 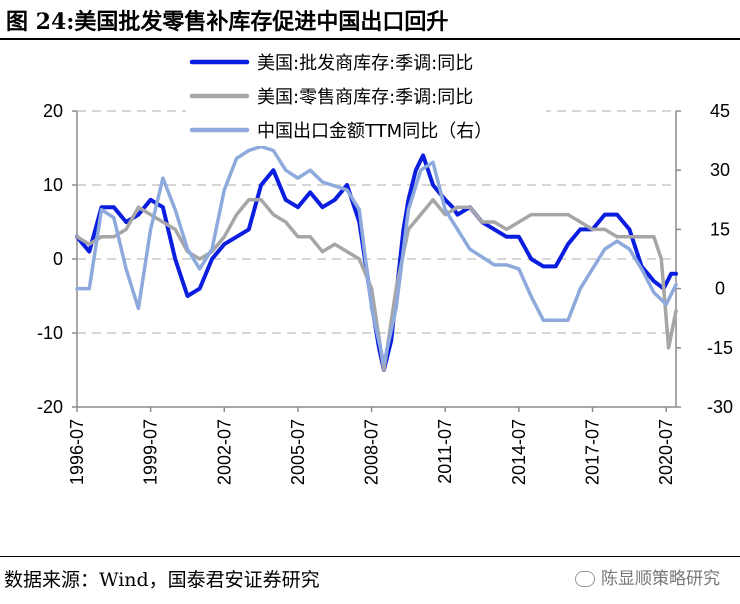 I want to click on wechat-icon, so click(x=585, y=579).